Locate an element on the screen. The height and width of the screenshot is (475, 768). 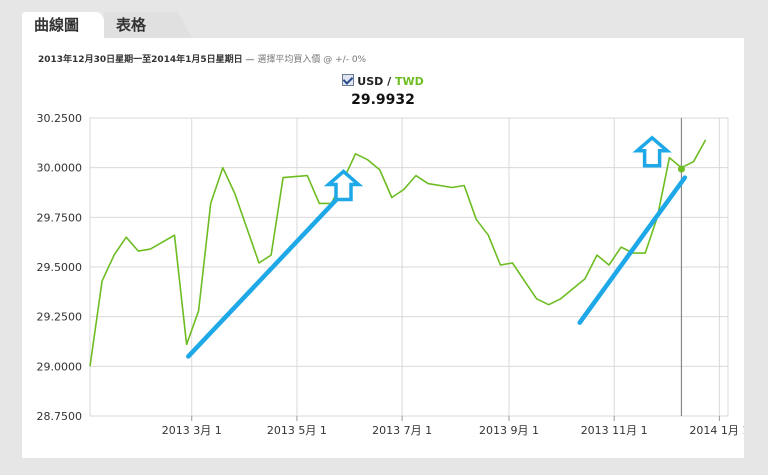
y-tick-label: 29.2500 is located at coordinates (60, 317).